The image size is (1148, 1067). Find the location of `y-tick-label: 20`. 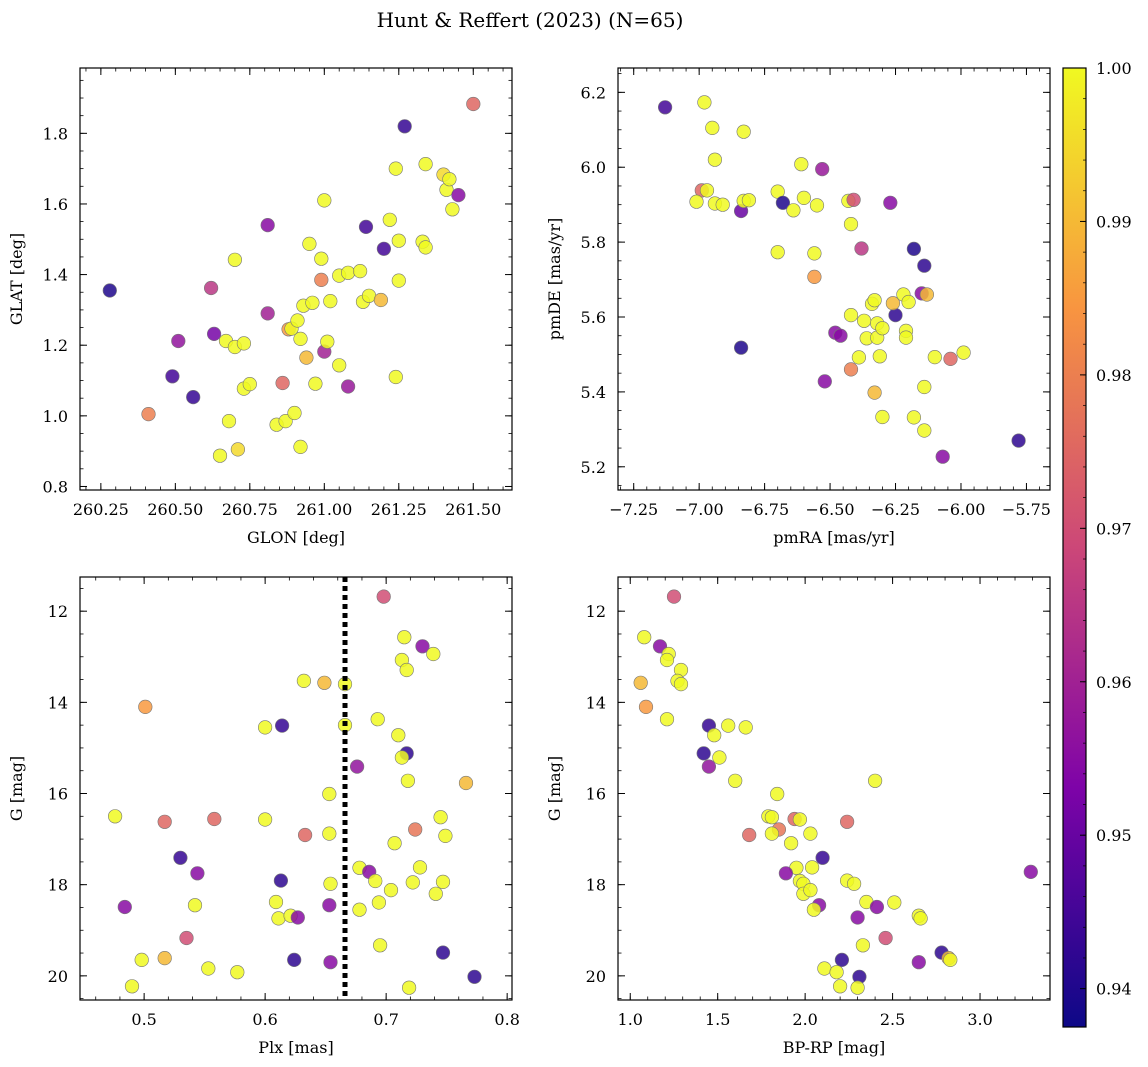

y-tick-label: 20 is located at coordinates (58, 976).